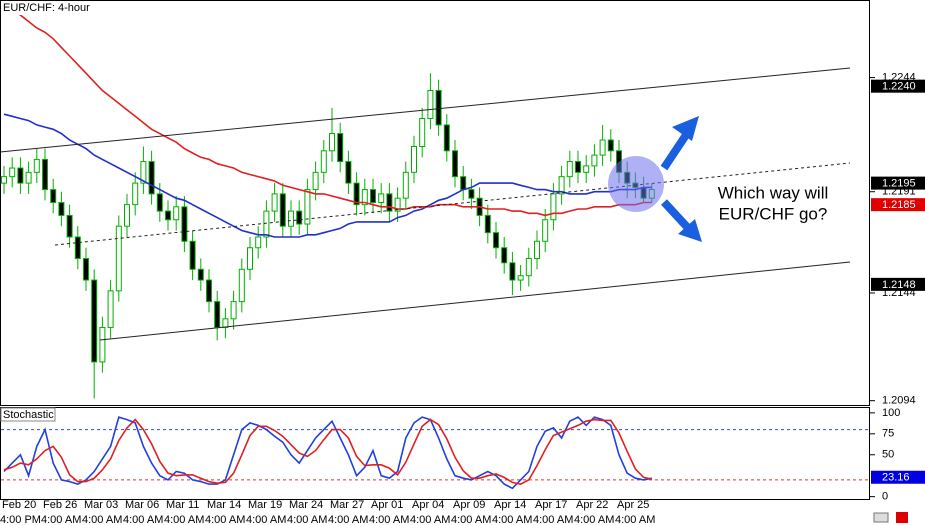  I want to click on x-tick-label: Mar 11, so click(182, 505).